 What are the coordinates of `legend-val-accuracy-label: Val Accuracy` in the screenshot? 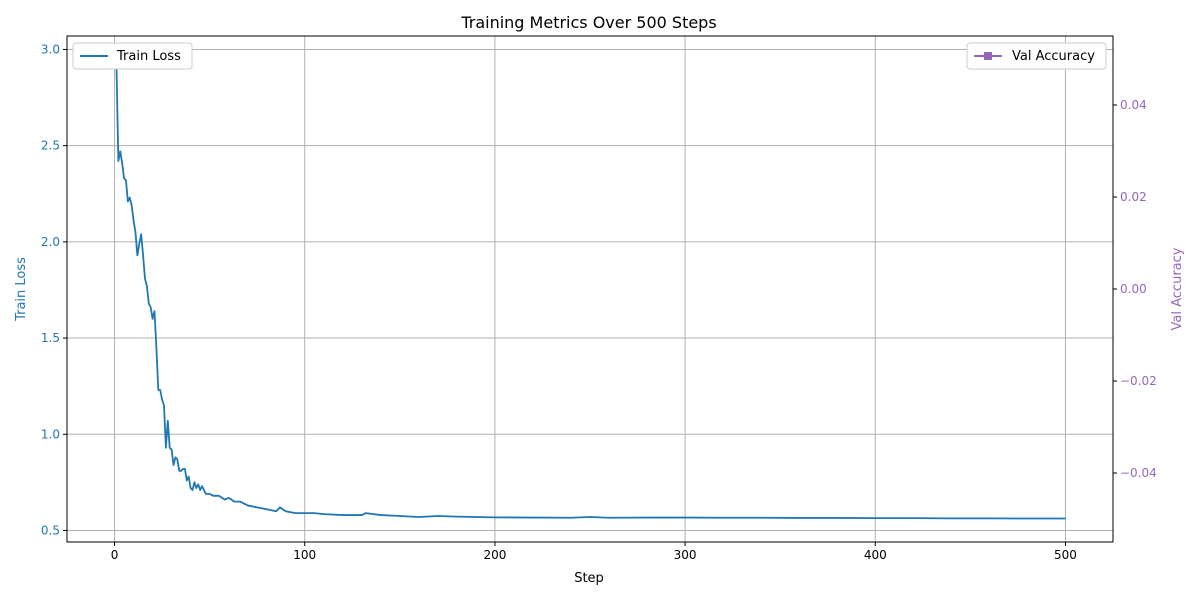 It's located at (1053, 56).